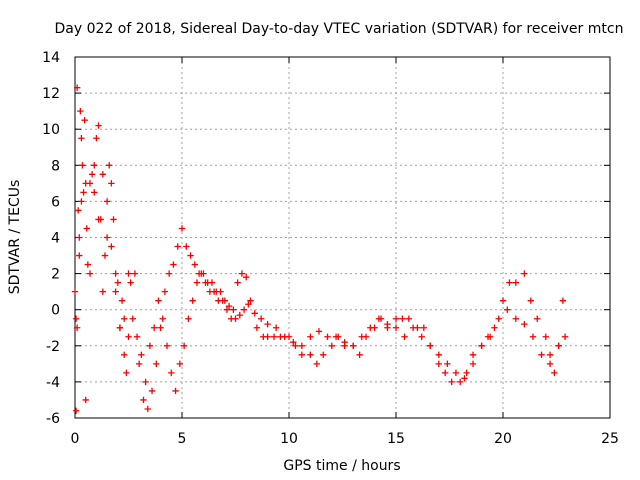 The width and height of the screenshot is (640, 480). Describe the element at coordinates (15, 237) in the screenshot. I see `y-axis-title: SDTVAR / TECUs` at that location.